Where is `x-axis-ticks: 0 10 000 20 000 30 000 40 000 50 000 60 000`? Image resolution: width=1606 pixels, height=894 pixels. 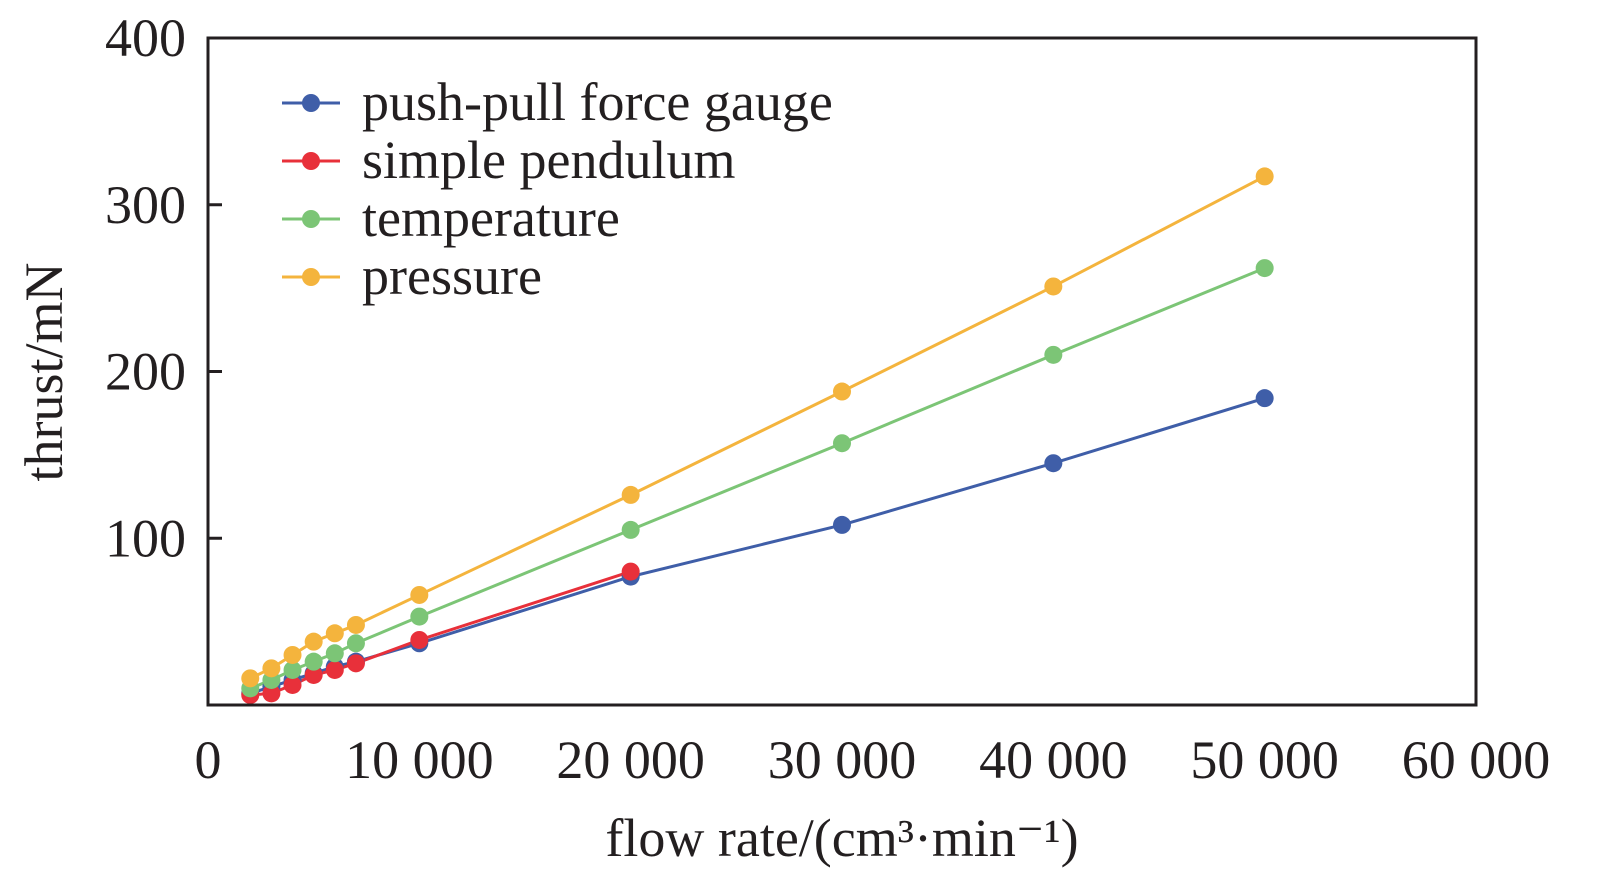
x-axis-ticks: 0 10 000 20 000 30 000 40 000 50 000 60 000 is located at coordinates (873, 760).